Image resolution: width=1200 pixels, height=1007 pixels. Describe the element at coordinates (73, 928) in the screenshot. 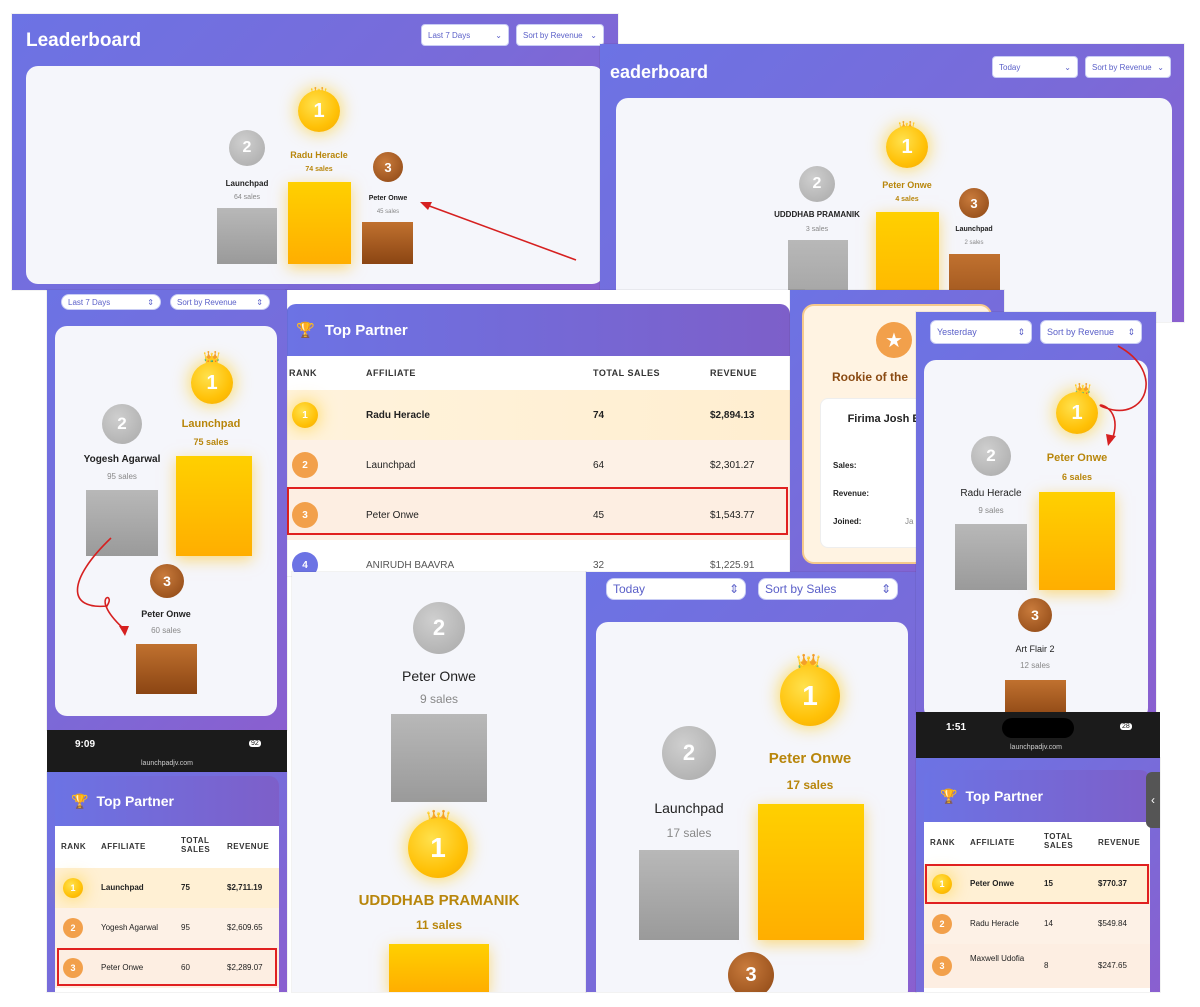

I see `rank-badge: 2` at that location.